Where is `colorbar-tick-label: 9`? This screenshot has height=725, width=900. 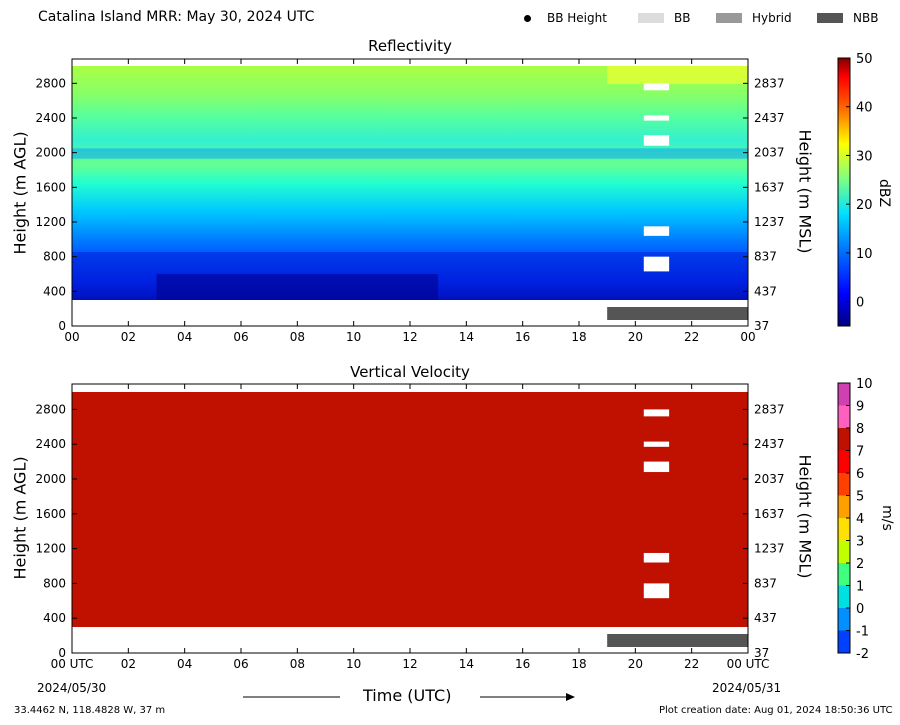 colorbar-tick-label: 9 is located at coordinates (860, 407).